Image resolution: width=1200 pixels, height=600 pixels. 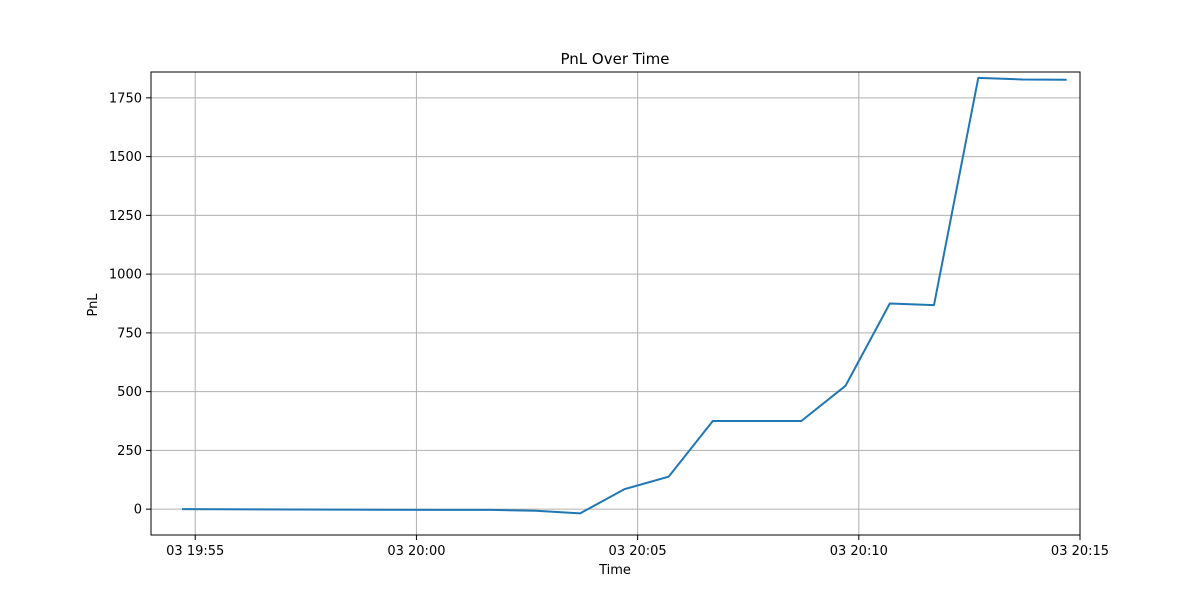 I want to click on y-tick-label: 500, so click(x=129, y=392).